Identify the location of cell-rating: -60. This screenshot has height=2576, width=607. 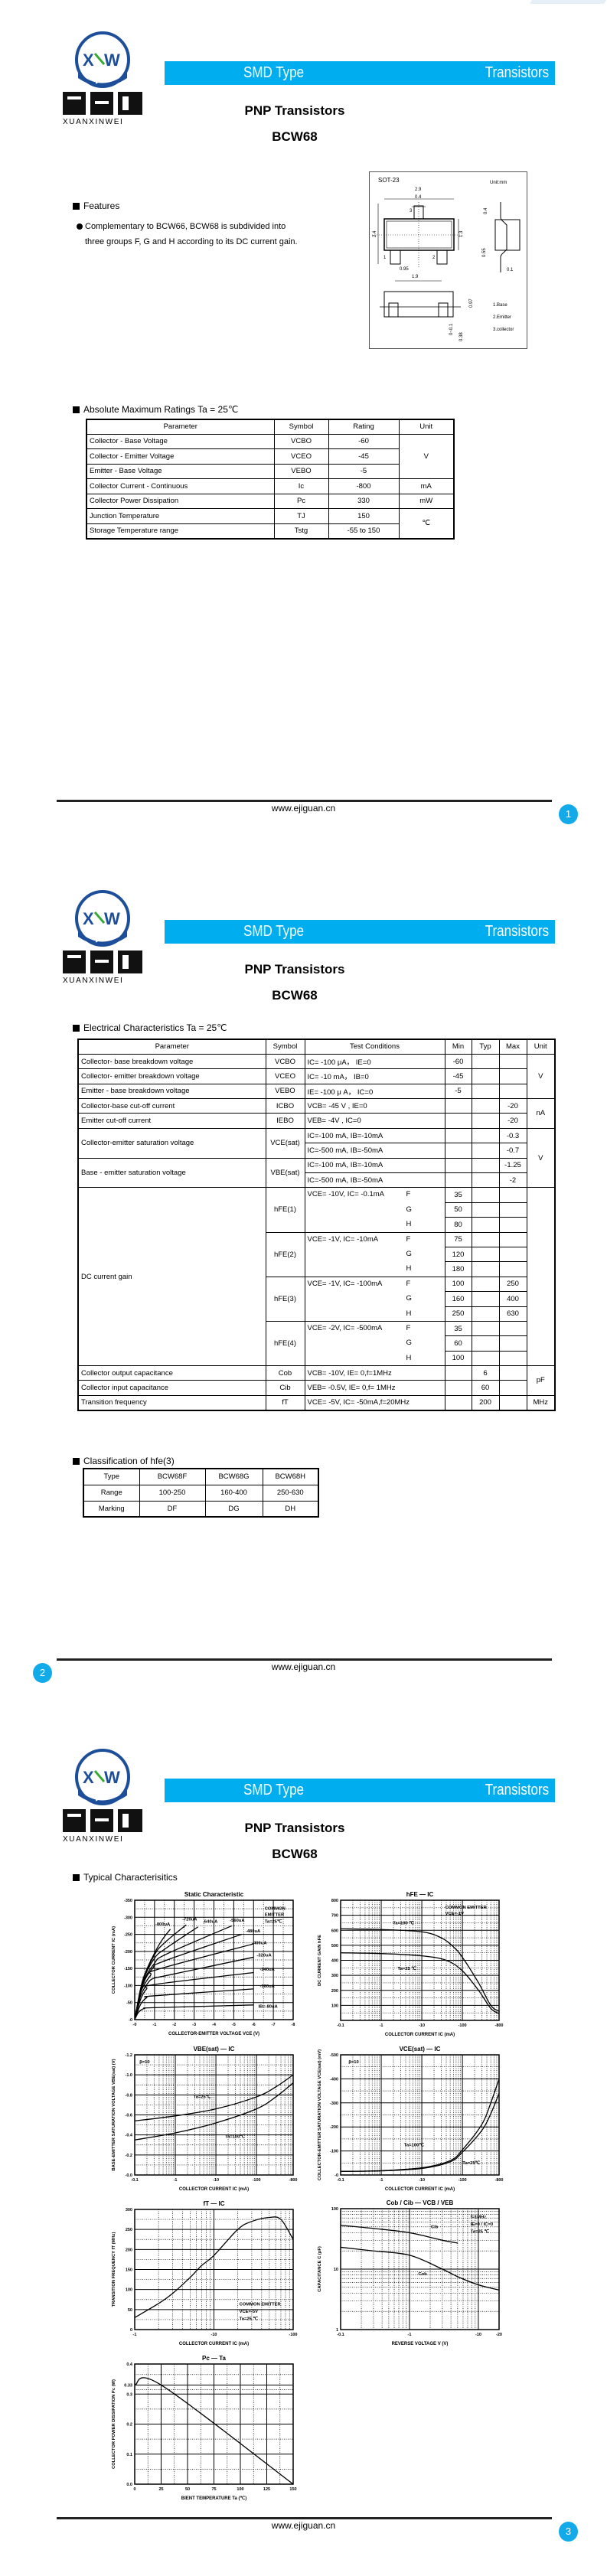
(364, 441).